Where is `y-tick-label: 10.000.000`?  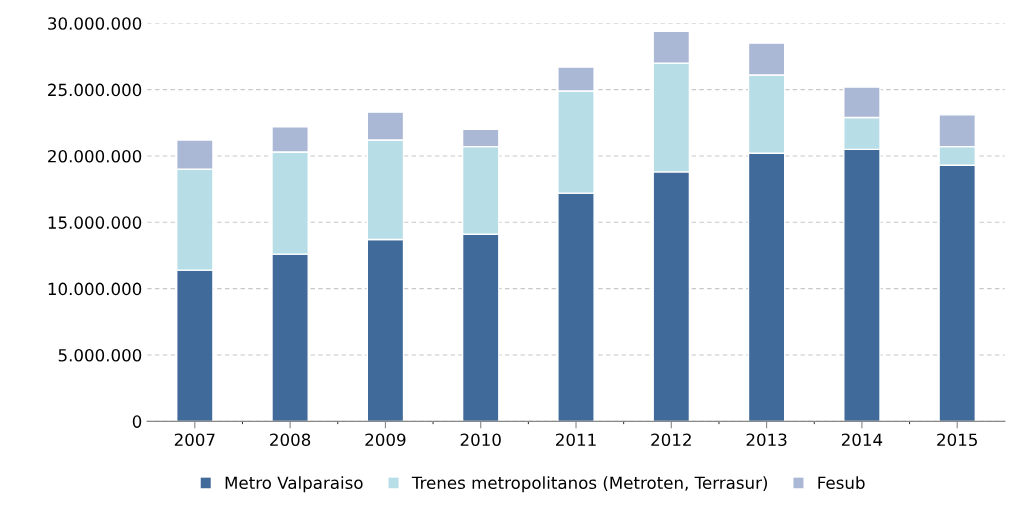
y-tick-label: 10.000.000 is located at coordinates (95, 289).